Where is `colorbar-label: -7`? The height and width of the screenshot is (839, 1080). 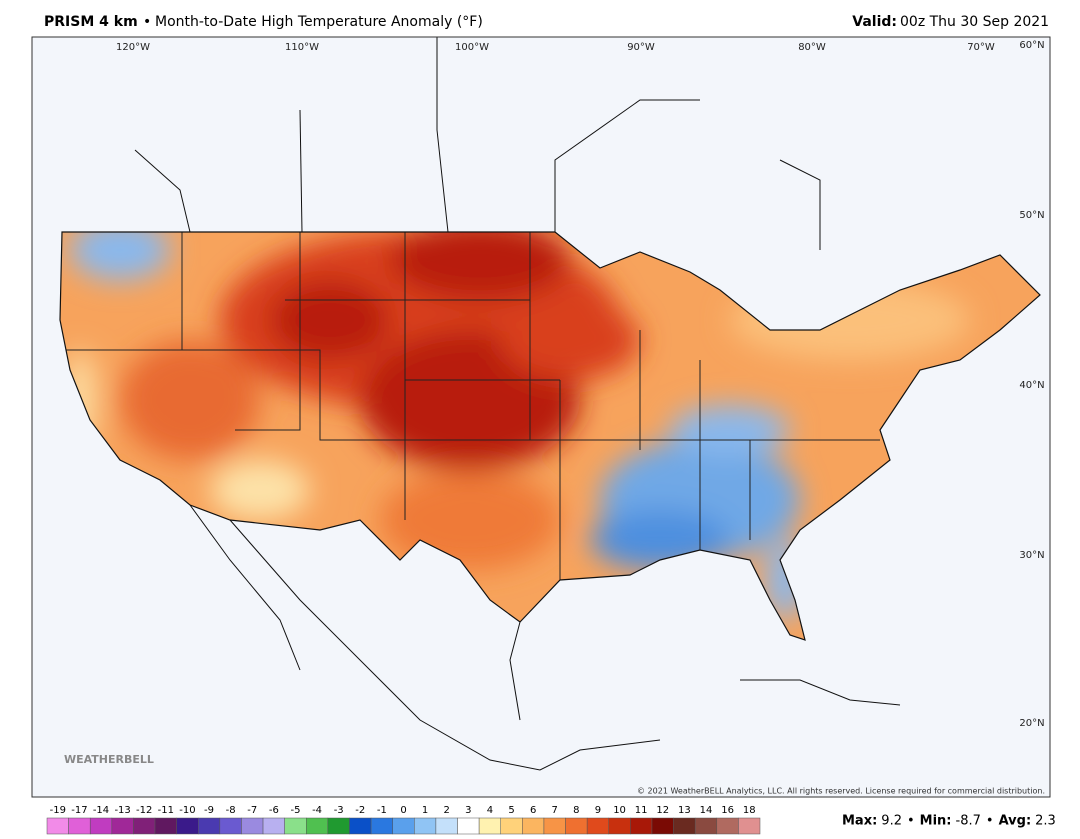 colorbar-label: -7 is located at coordinates (252, 810).